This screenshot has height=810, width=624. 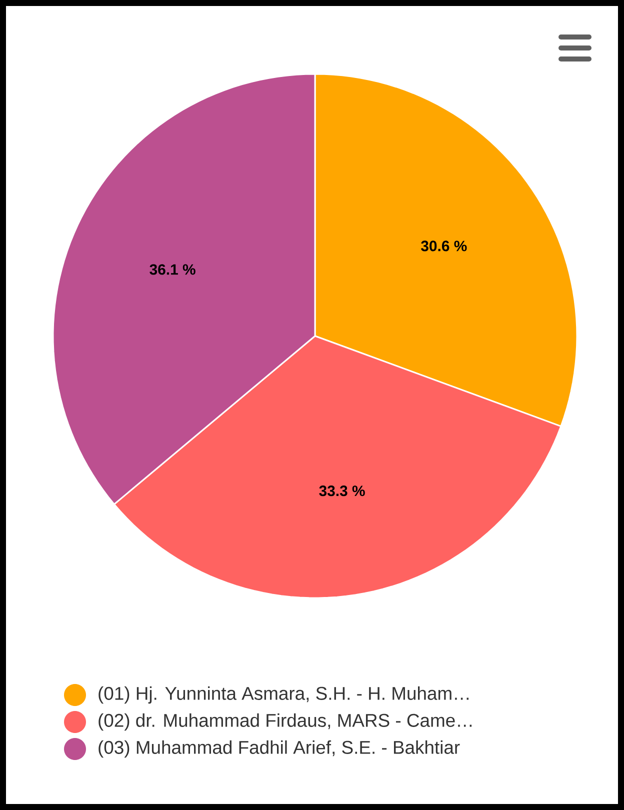 What do you see at coordinates (279, 749) in the screenshot?
I see `legend-label: (03) Muhammad Fadhil Arief, S.E. - Bakhtiar` at bounding box center [279, 749].